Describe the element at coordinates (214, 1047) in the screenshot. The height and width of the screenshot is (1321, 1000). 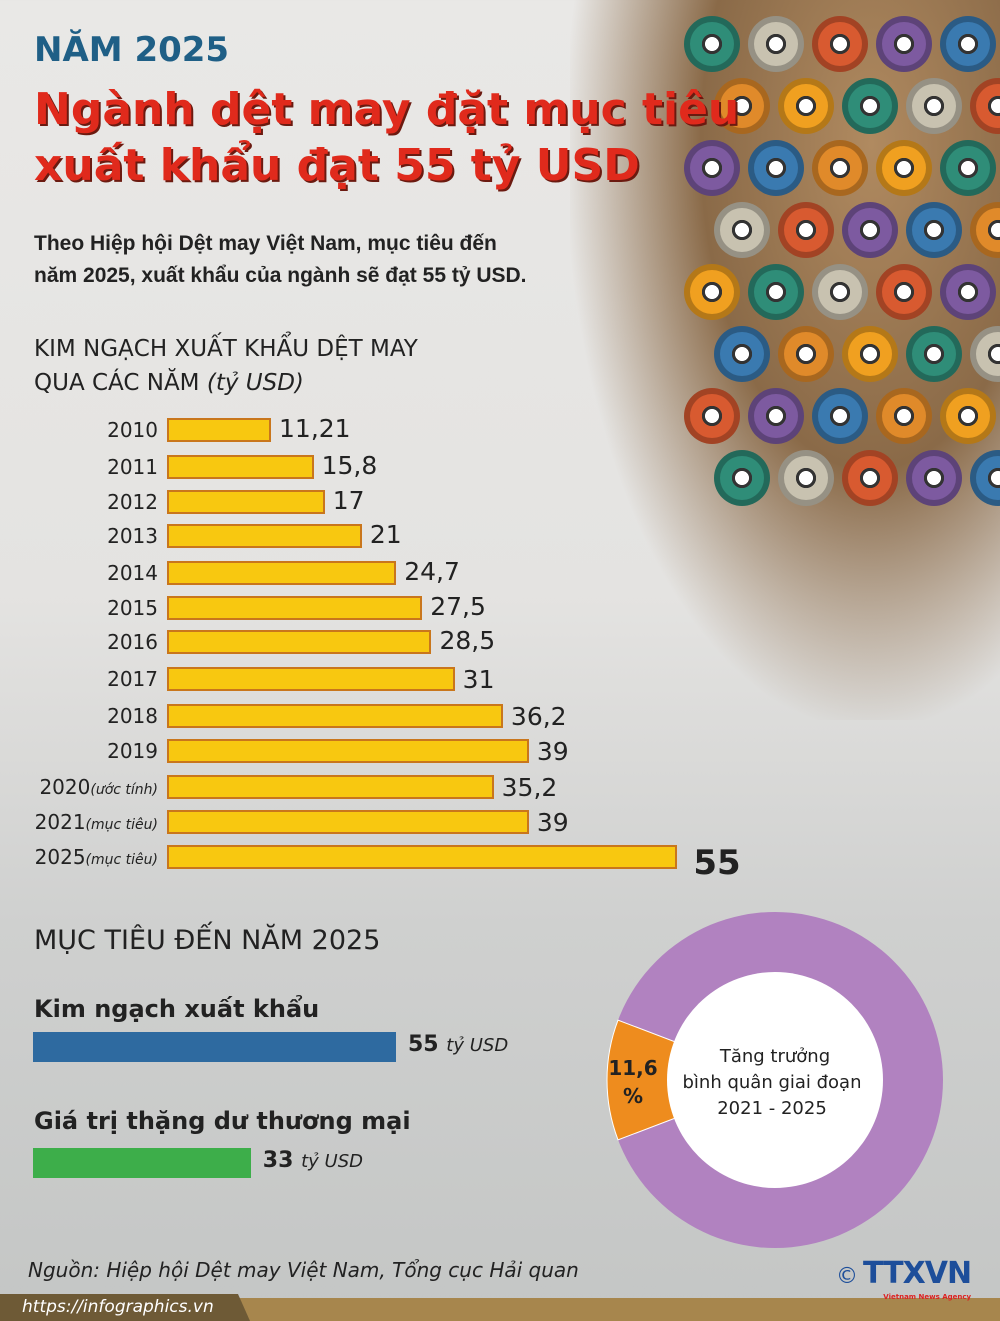
I see `target-bar-export` at that location.